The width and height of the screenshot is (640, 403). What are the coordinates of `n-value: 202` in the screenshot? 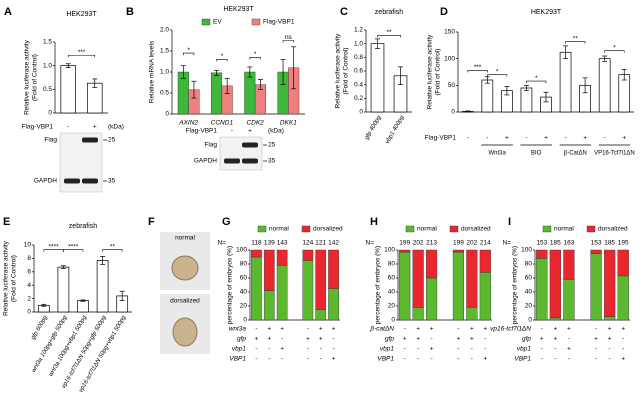 It's located at (418, 243).